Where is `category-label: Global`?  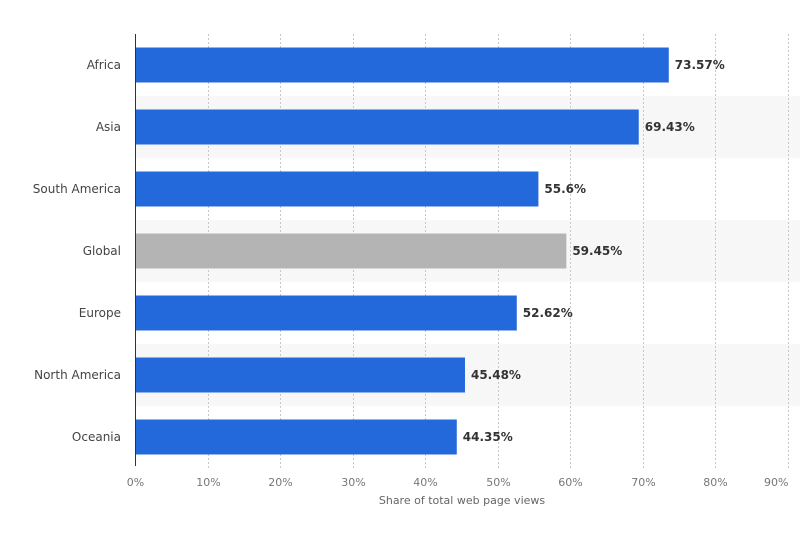
category-label: Global is located at coordinates (102, 251).